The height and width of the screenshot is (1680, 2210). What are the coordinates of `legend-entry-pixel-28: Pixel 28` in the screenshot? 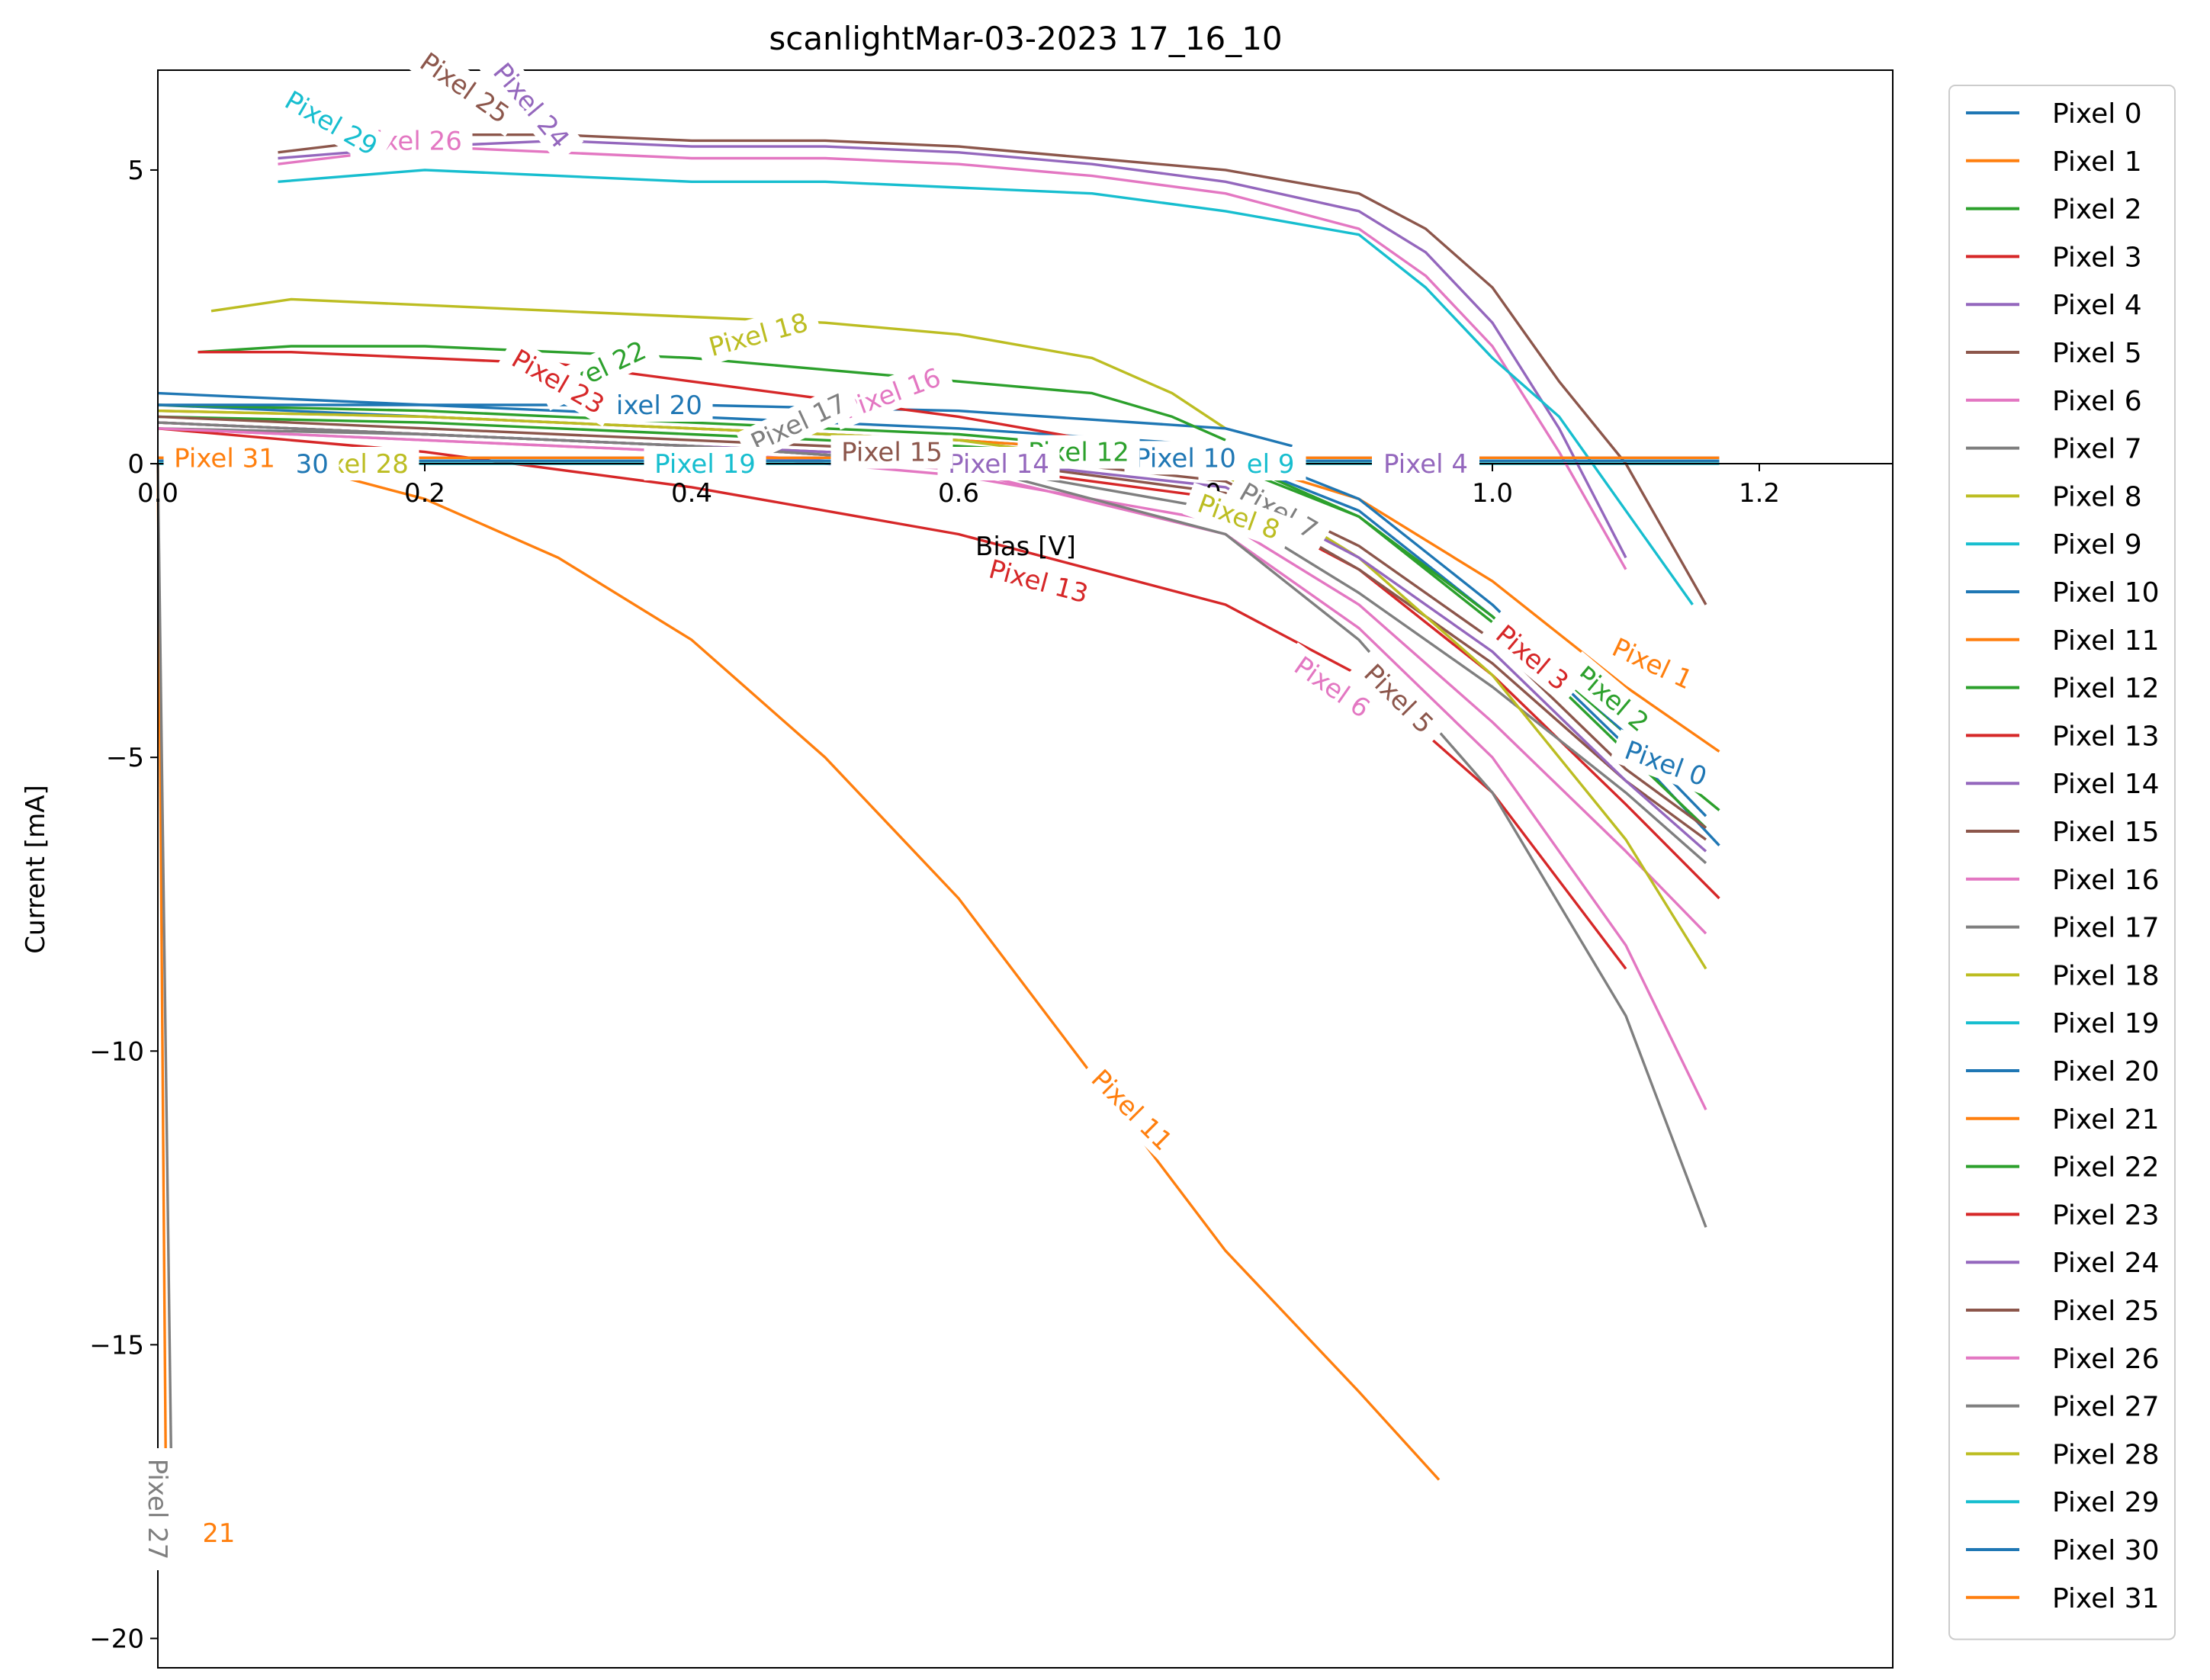 It's located at (2063, 1454).